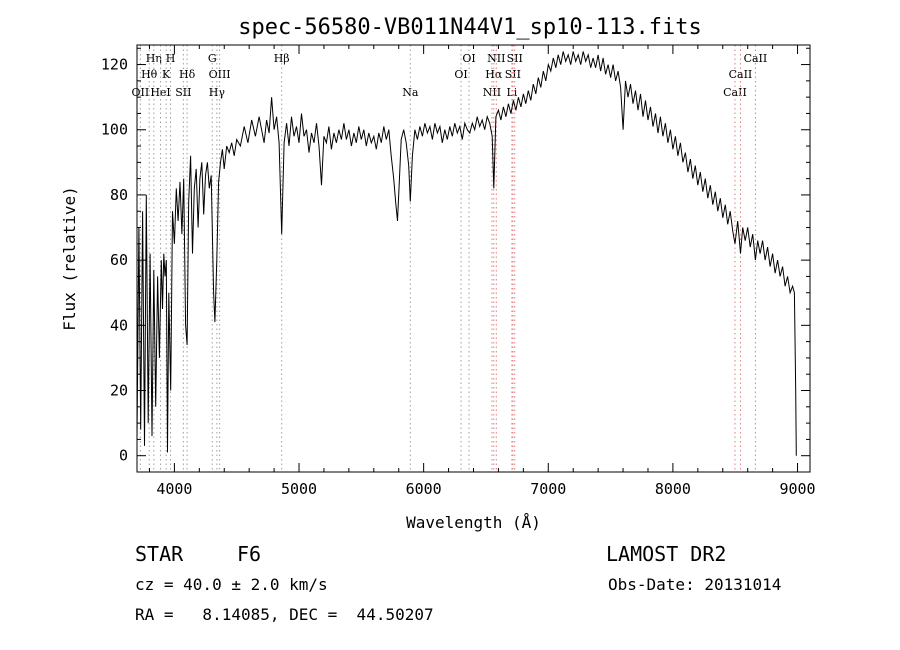 The width and height of the screenshot is (900, 650). Describe the element at coordinates (119, 325) in the screenshot. I see `y-tick-label: 40` at that location.